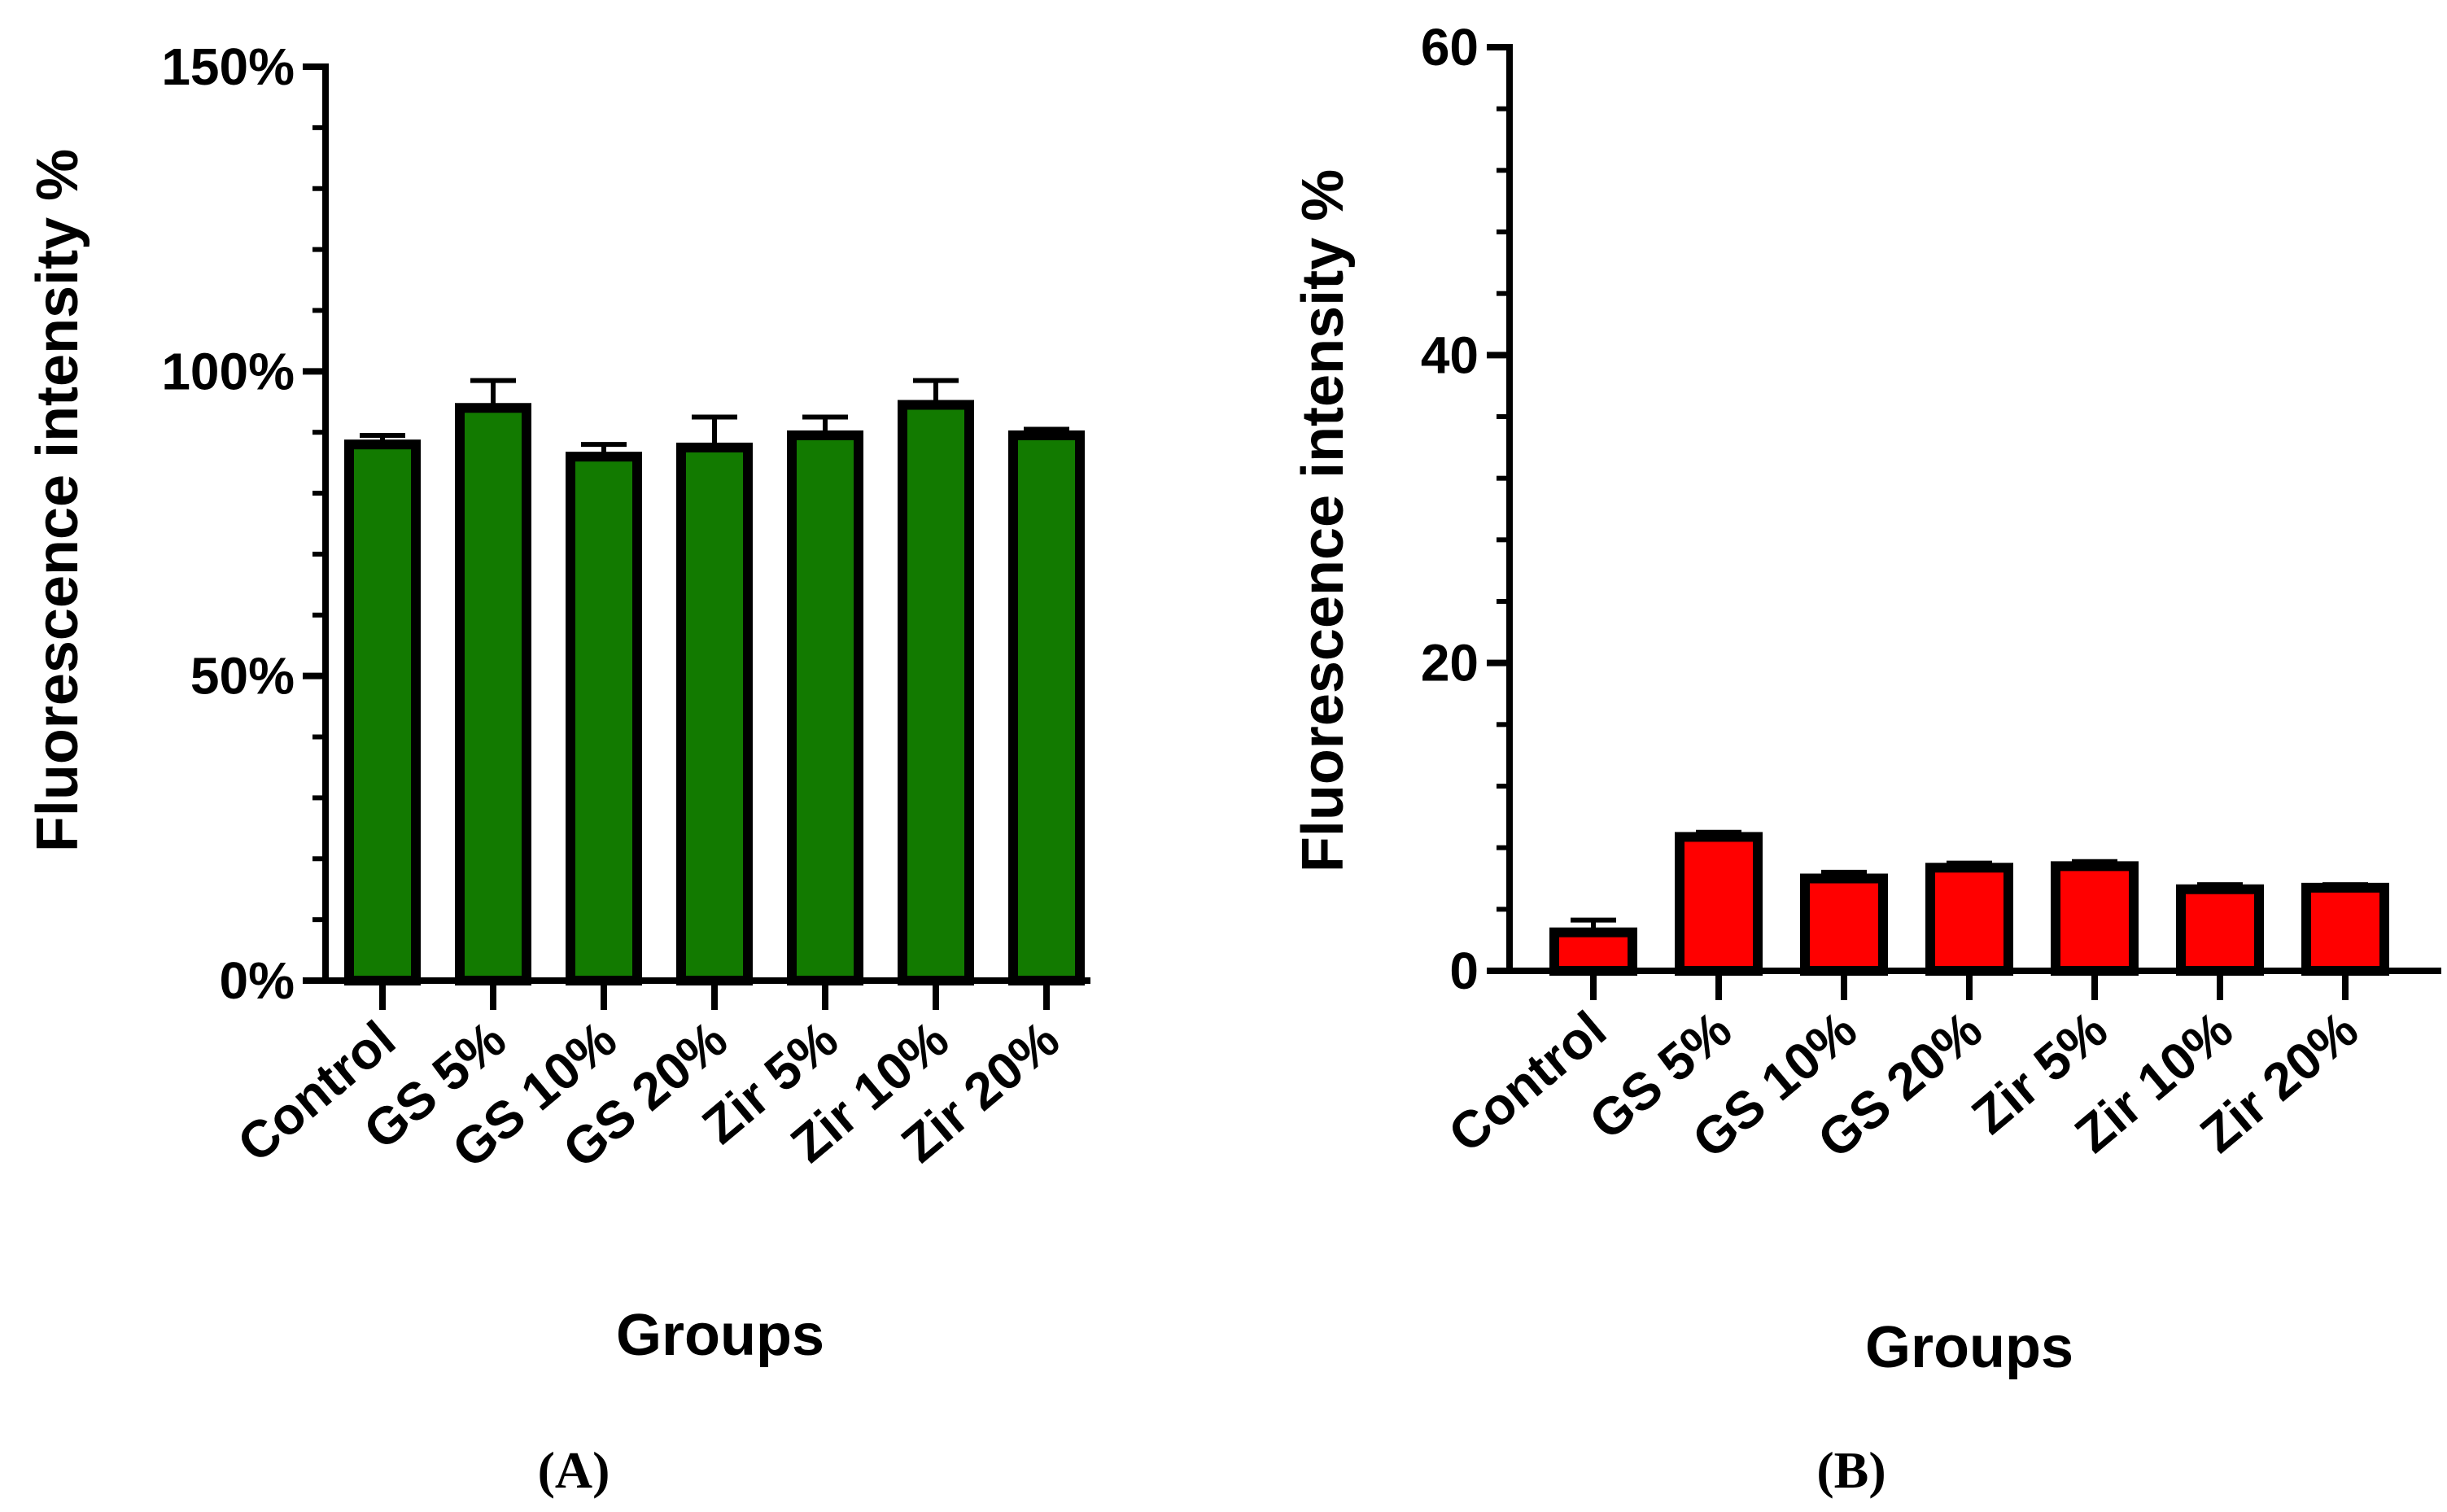 This screenshot has height=1512, width=2447. Describe the element at coordinates (720, 1335) in the screenshot. I see `panel-a-x-axis-title: Groups` at that location.